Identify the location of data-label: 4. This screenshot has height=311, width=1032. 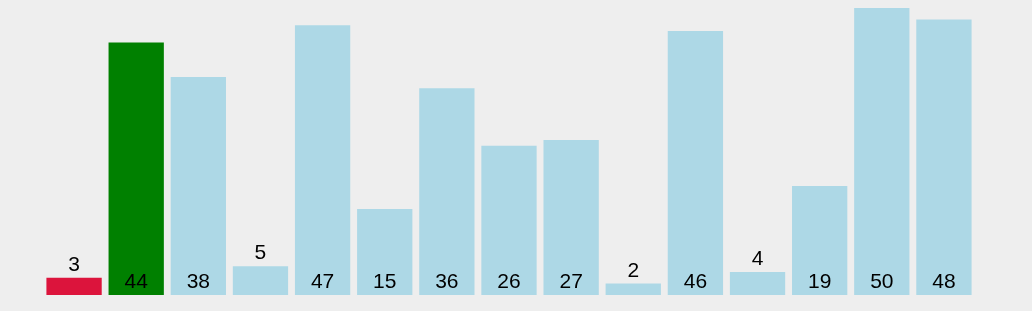
(757, 258).